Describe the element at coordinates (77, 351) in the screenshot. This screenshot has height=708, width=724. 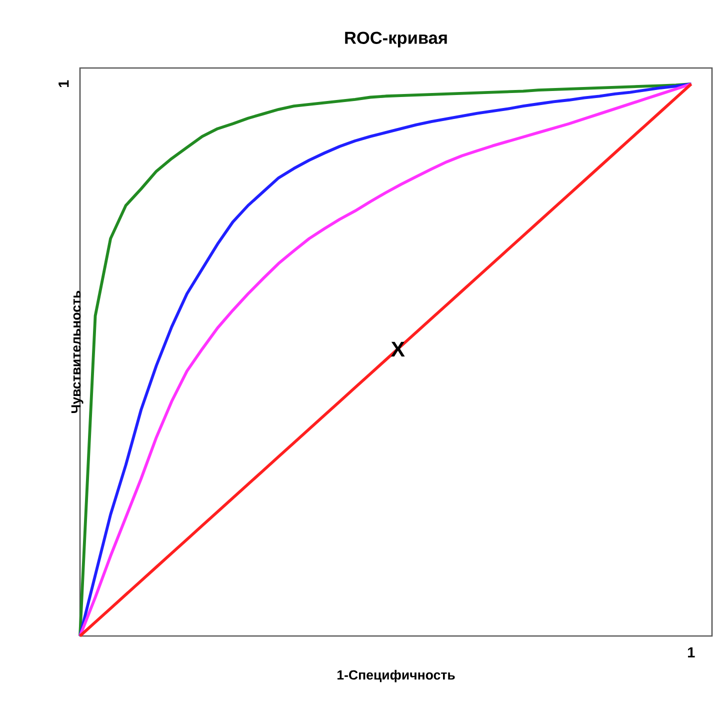
I see `y-axis-title: Чувствительность` at that location.